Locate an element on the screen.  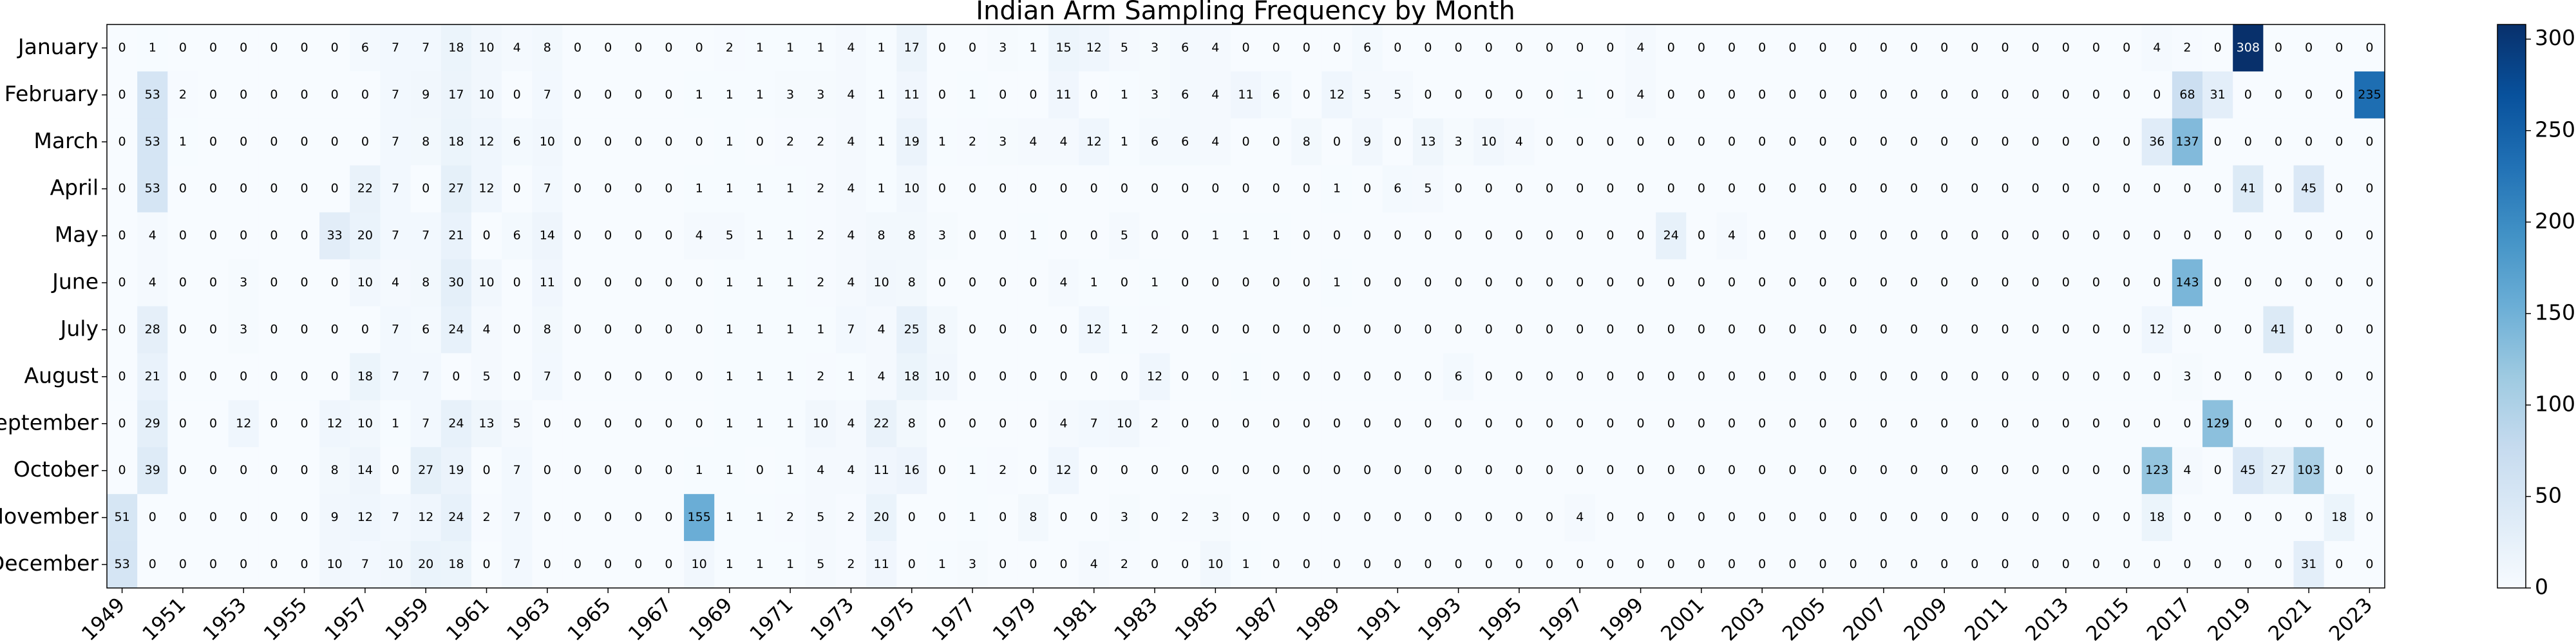
cell-label: 9 is located at coordinates (426, 95).